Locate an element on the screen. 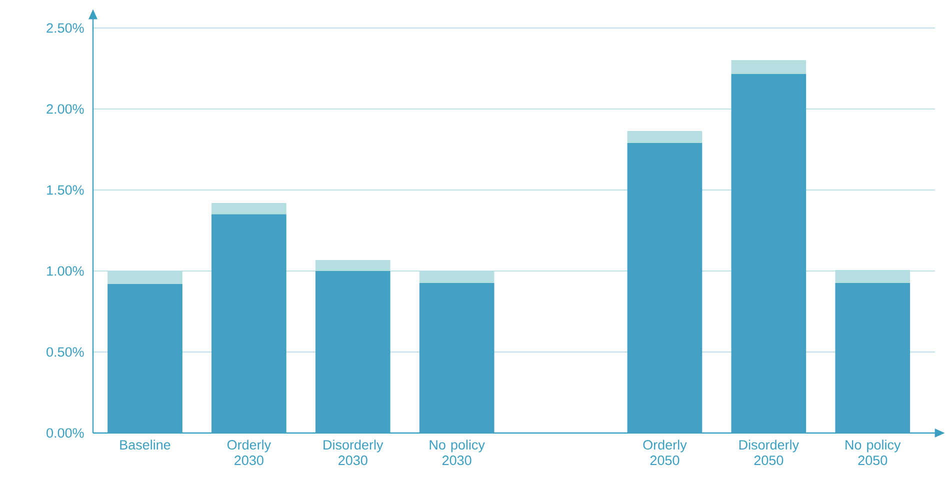 This screenshot has width=946, height=481. x-tick-label: No policy 2030 is located at coordinates (457, 453).